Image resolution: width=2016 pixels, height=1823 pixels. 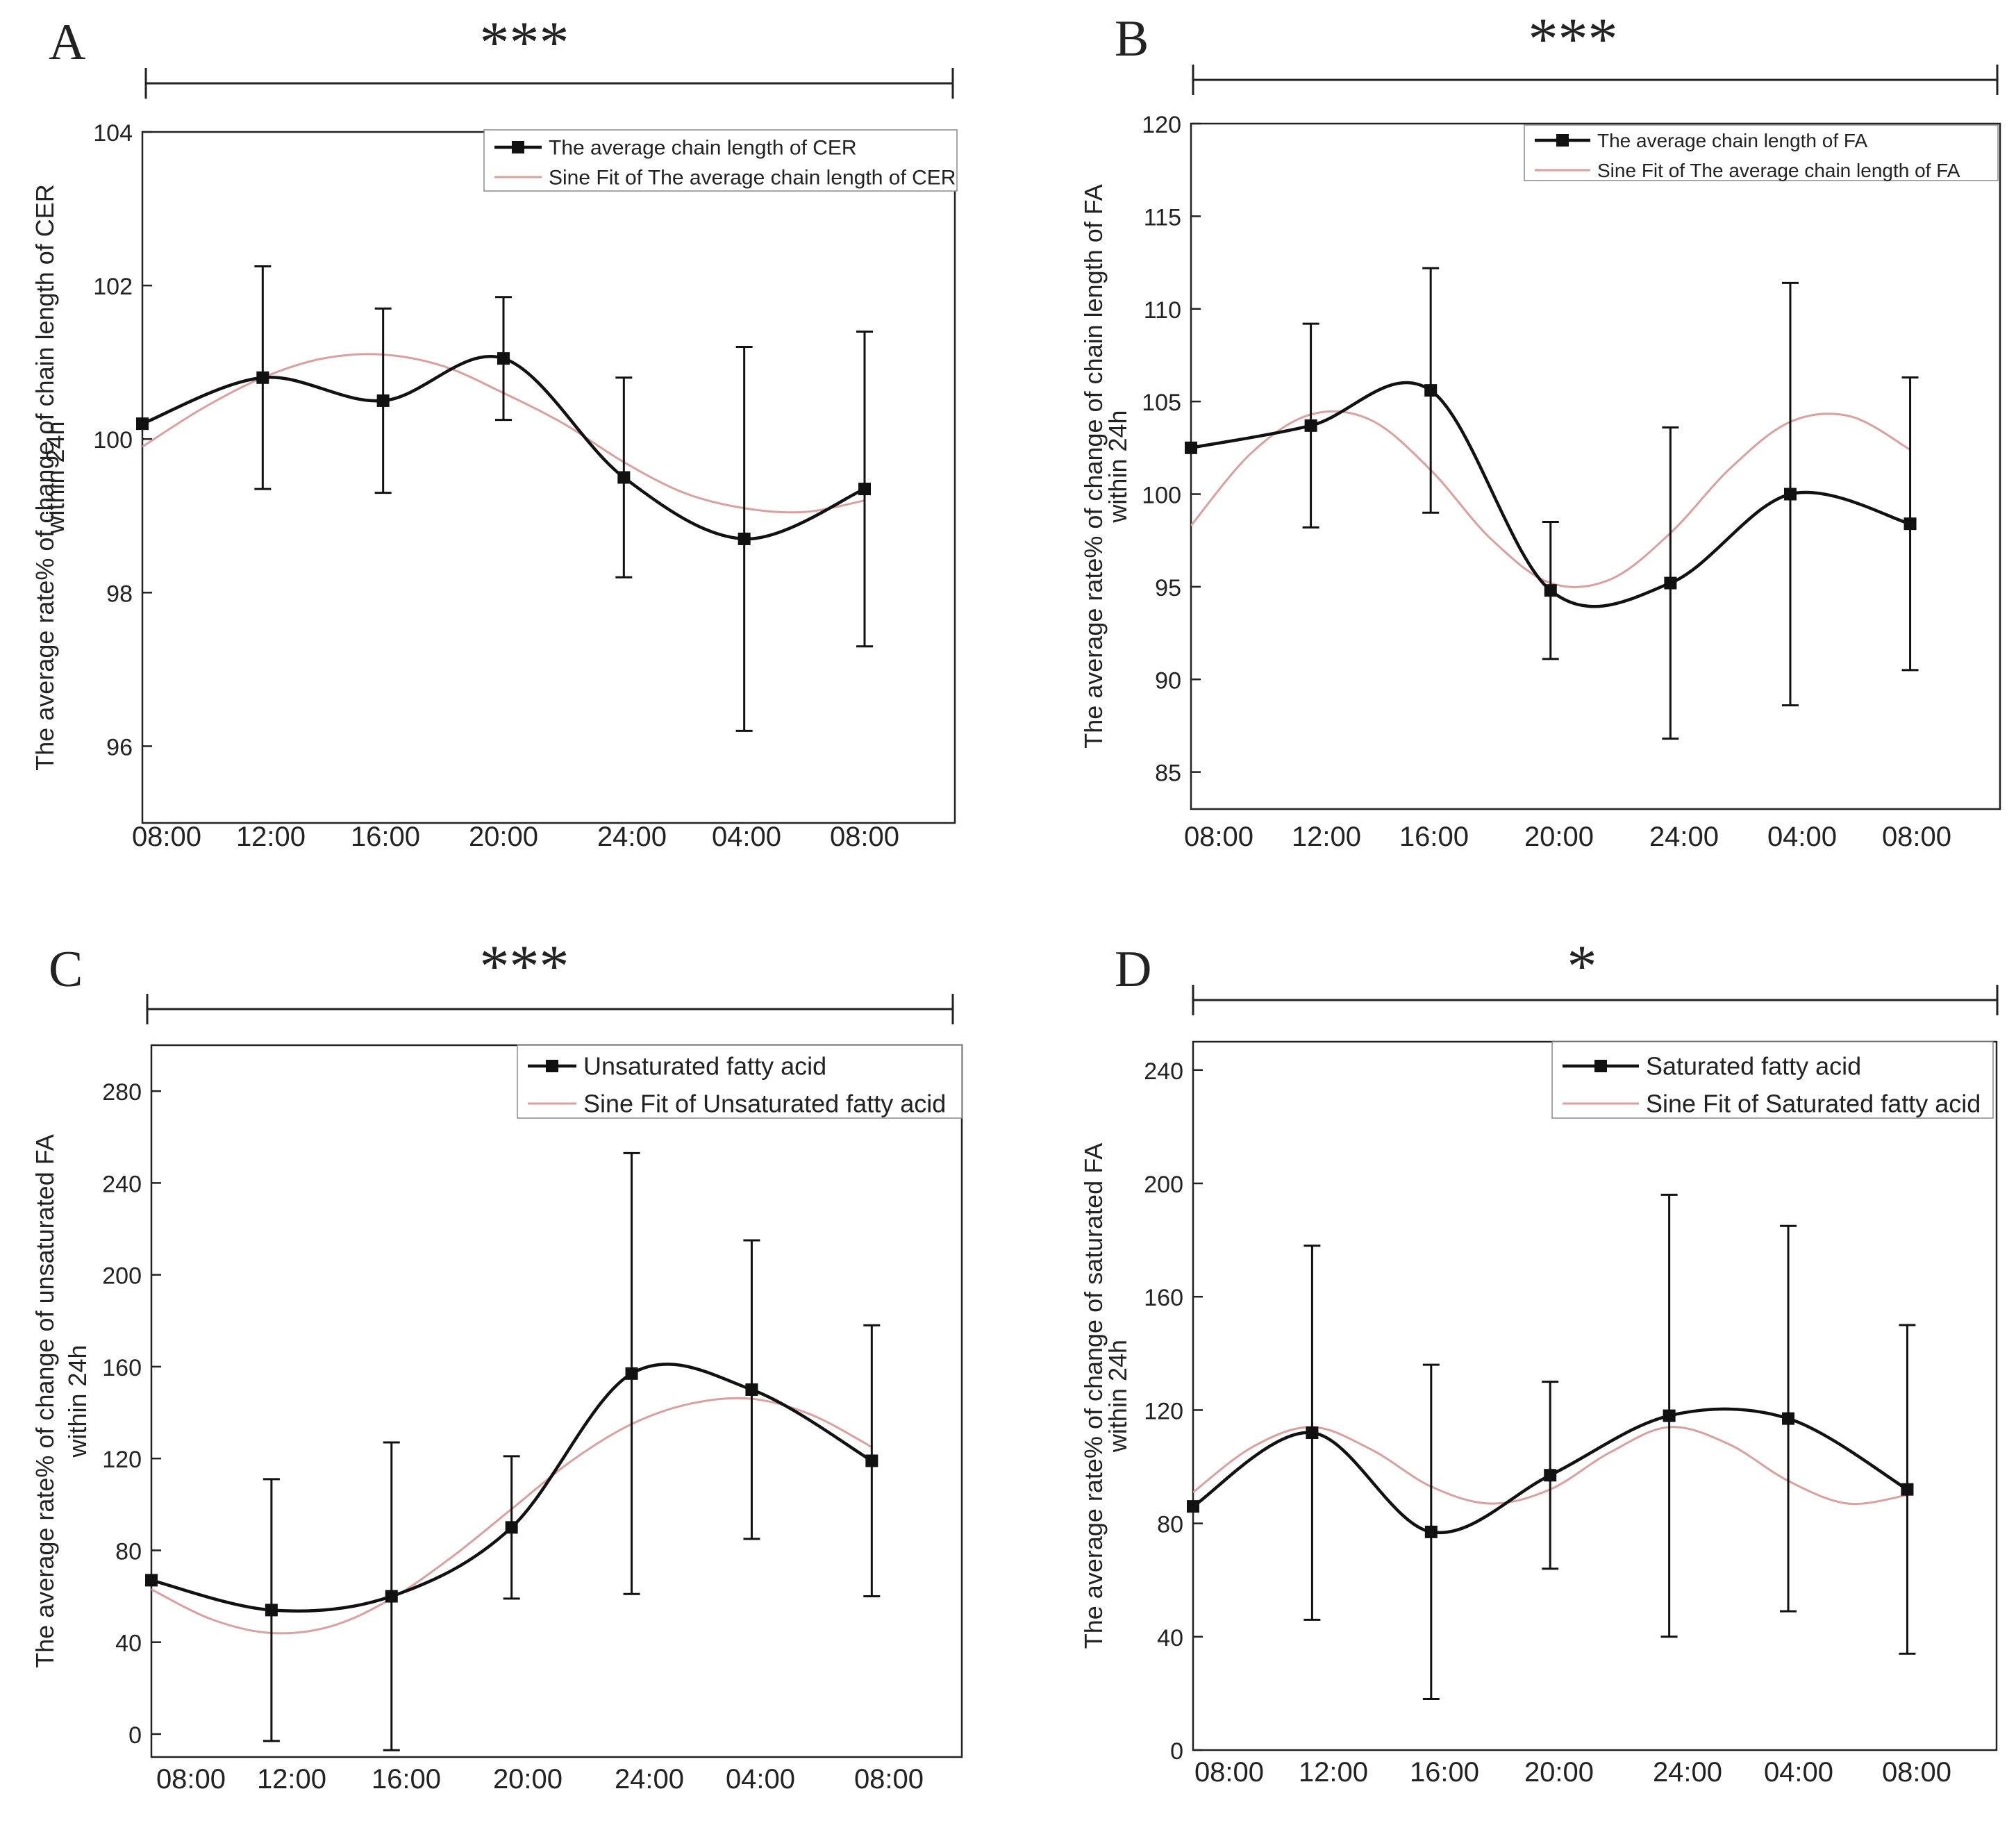 What do you see at coordinates (113, 133) in the screenshot?
I see `y-tick-label: 104` at bounding box center [113, 133].